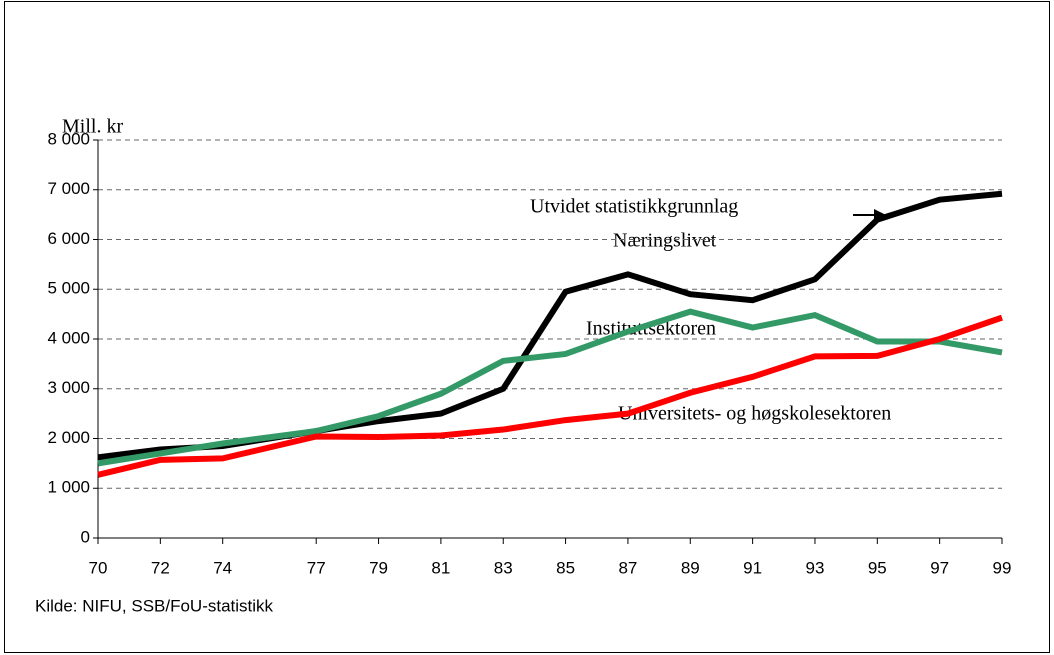 The height and width of the screenshot is (655, 1054). What do you see at coordinates (627, 567) in the screenshot?
I see `x-tick-label: 87` at bounding box center [627, 567].